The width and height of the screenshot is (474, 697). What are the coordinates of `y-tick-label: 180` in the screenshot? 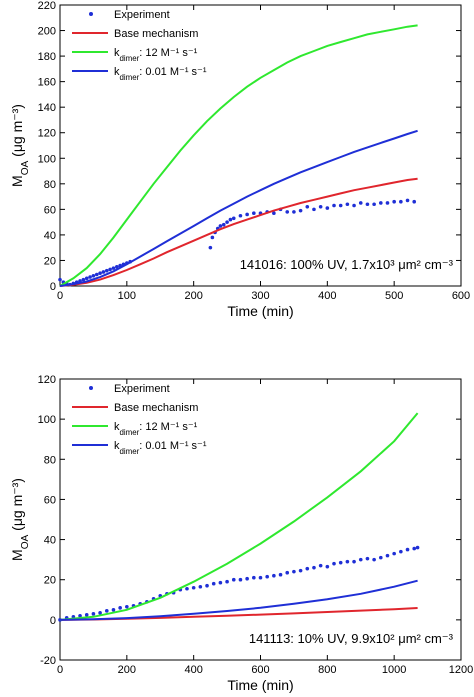 It's located at (47, 57).